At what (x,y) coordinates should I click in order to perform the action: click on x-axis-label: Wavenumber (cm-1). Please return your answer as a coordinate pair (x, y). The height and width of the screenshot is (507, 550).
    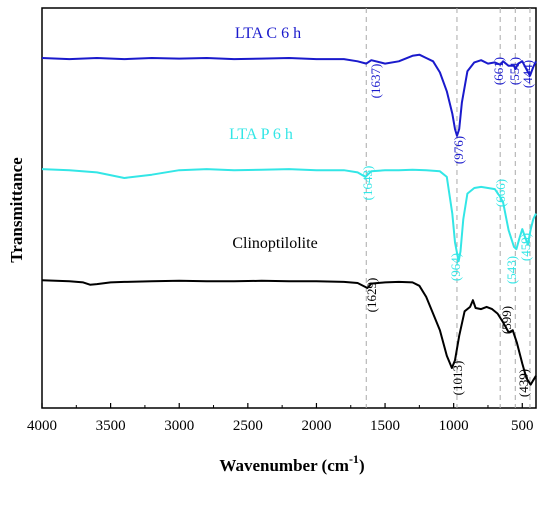
    Looking at the image, I should click on (291, 463).